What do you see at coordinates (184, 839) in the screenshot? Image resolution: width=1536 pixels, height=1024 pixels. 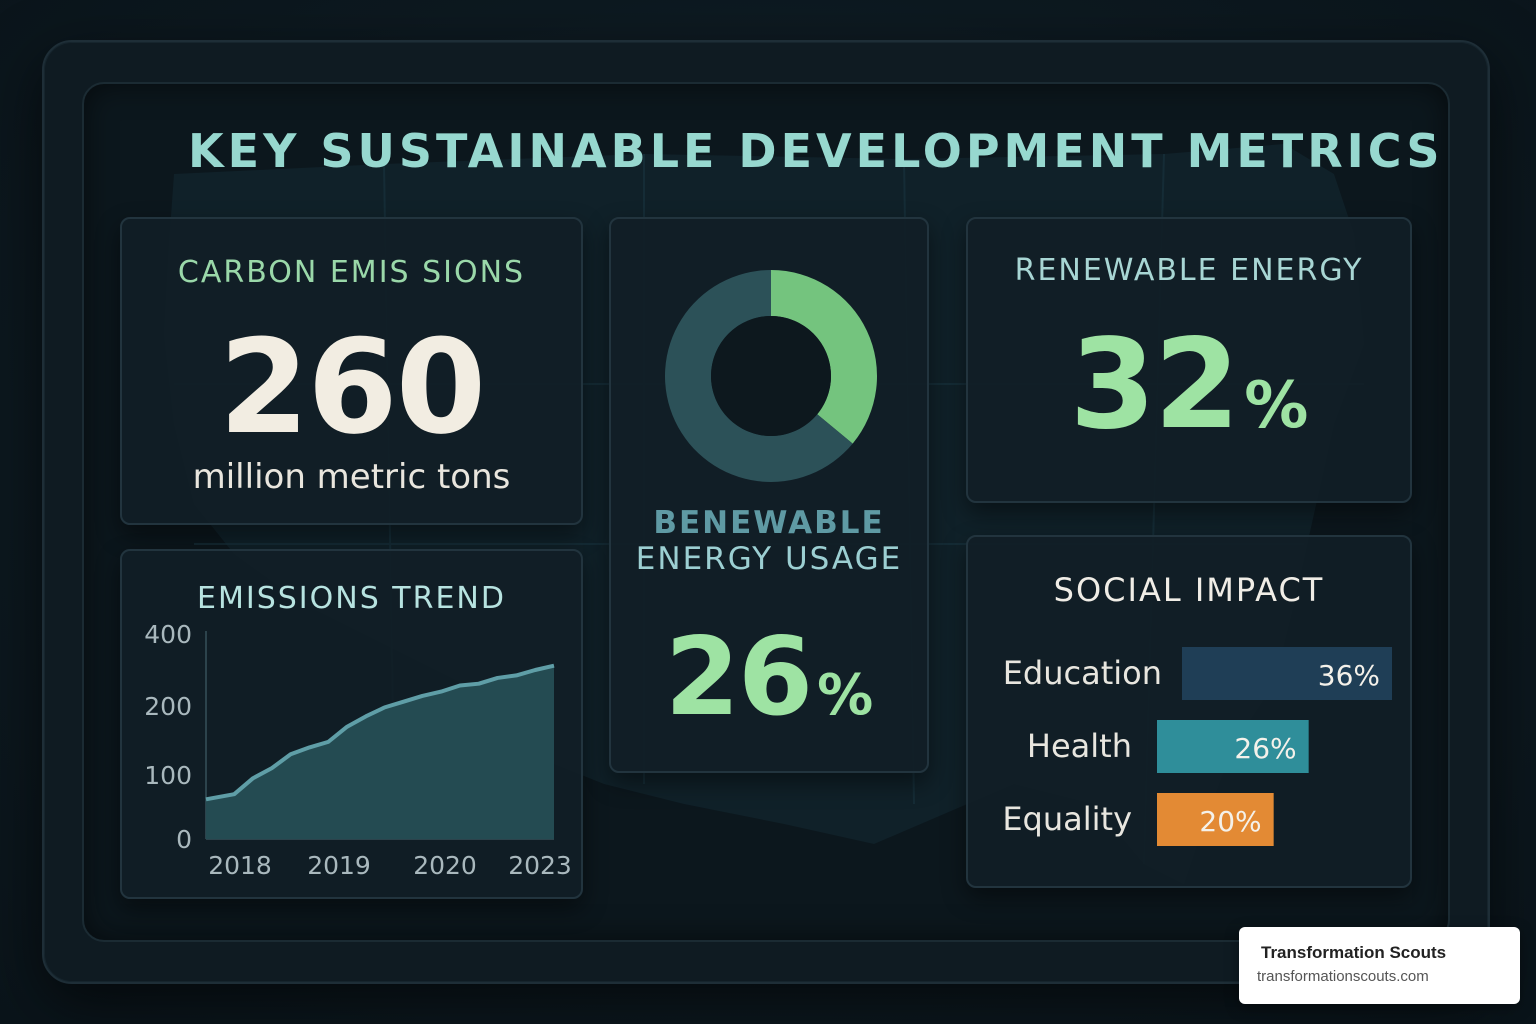 I see `trend-y-tick-label: 0` at bounding box center [184, 839].